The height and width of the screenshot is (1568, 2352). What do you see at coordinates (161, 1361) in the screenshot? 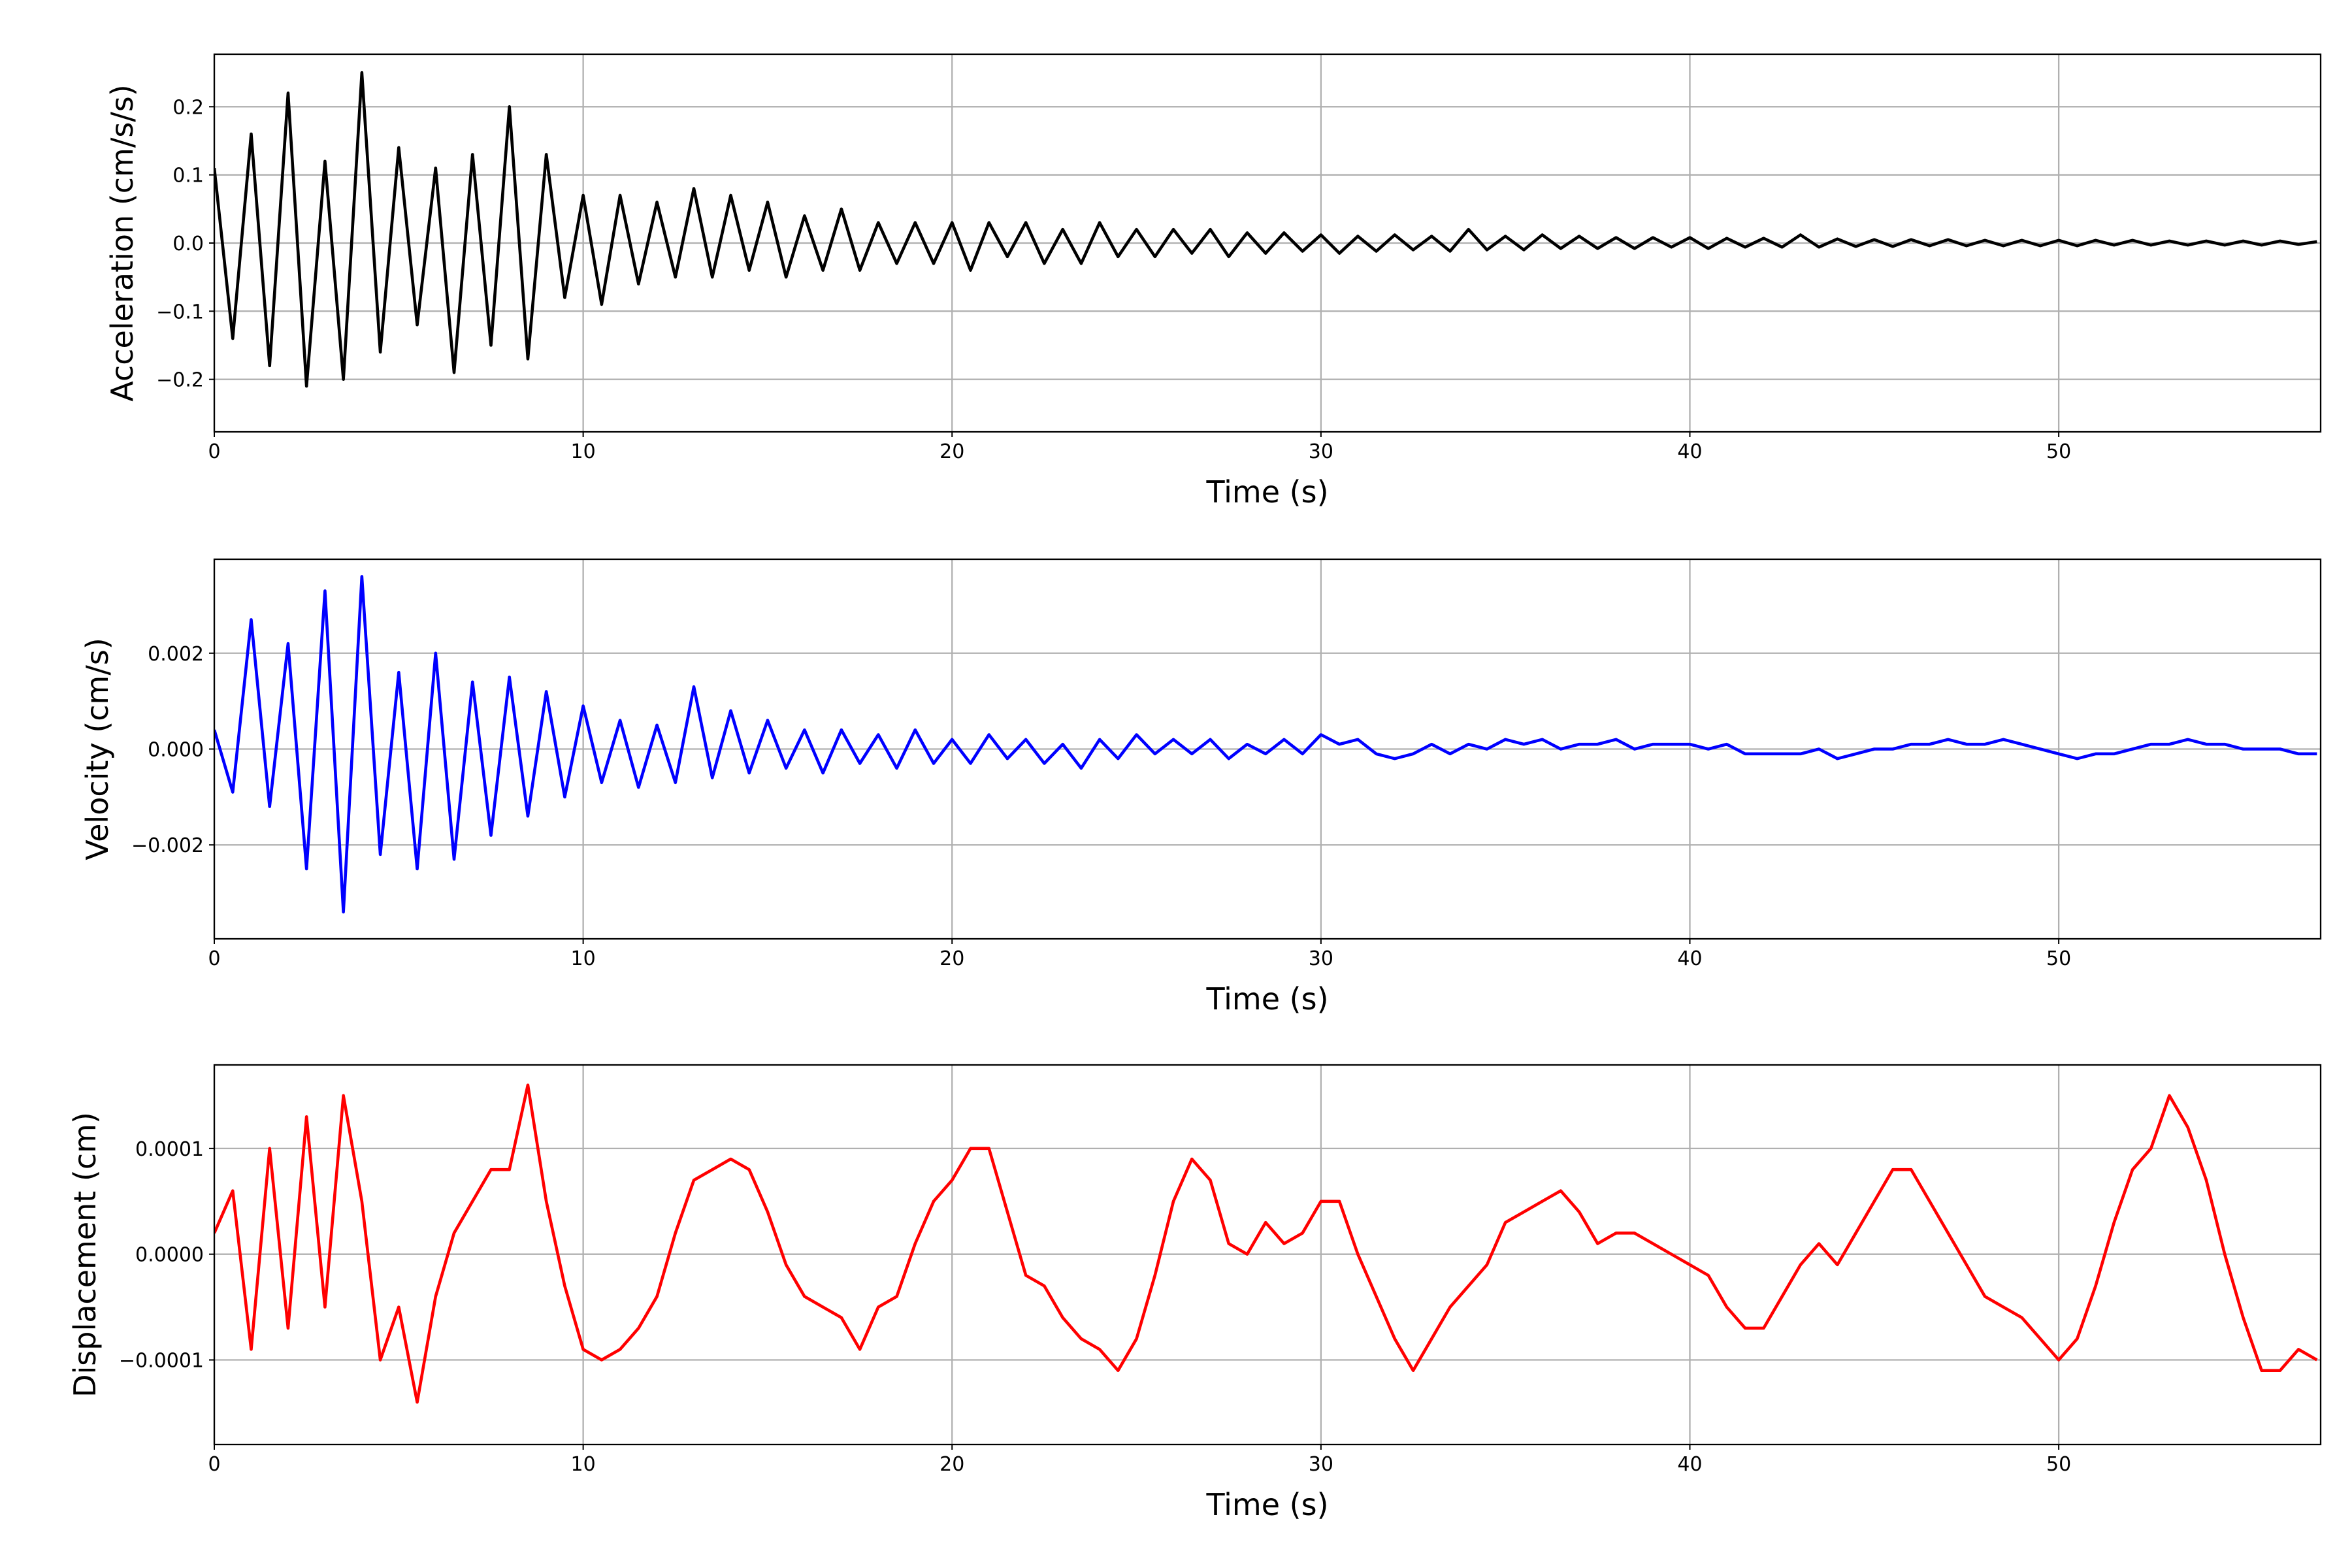
I see `y-tick-label: −0.0001` at bounding box center [161, 1361].